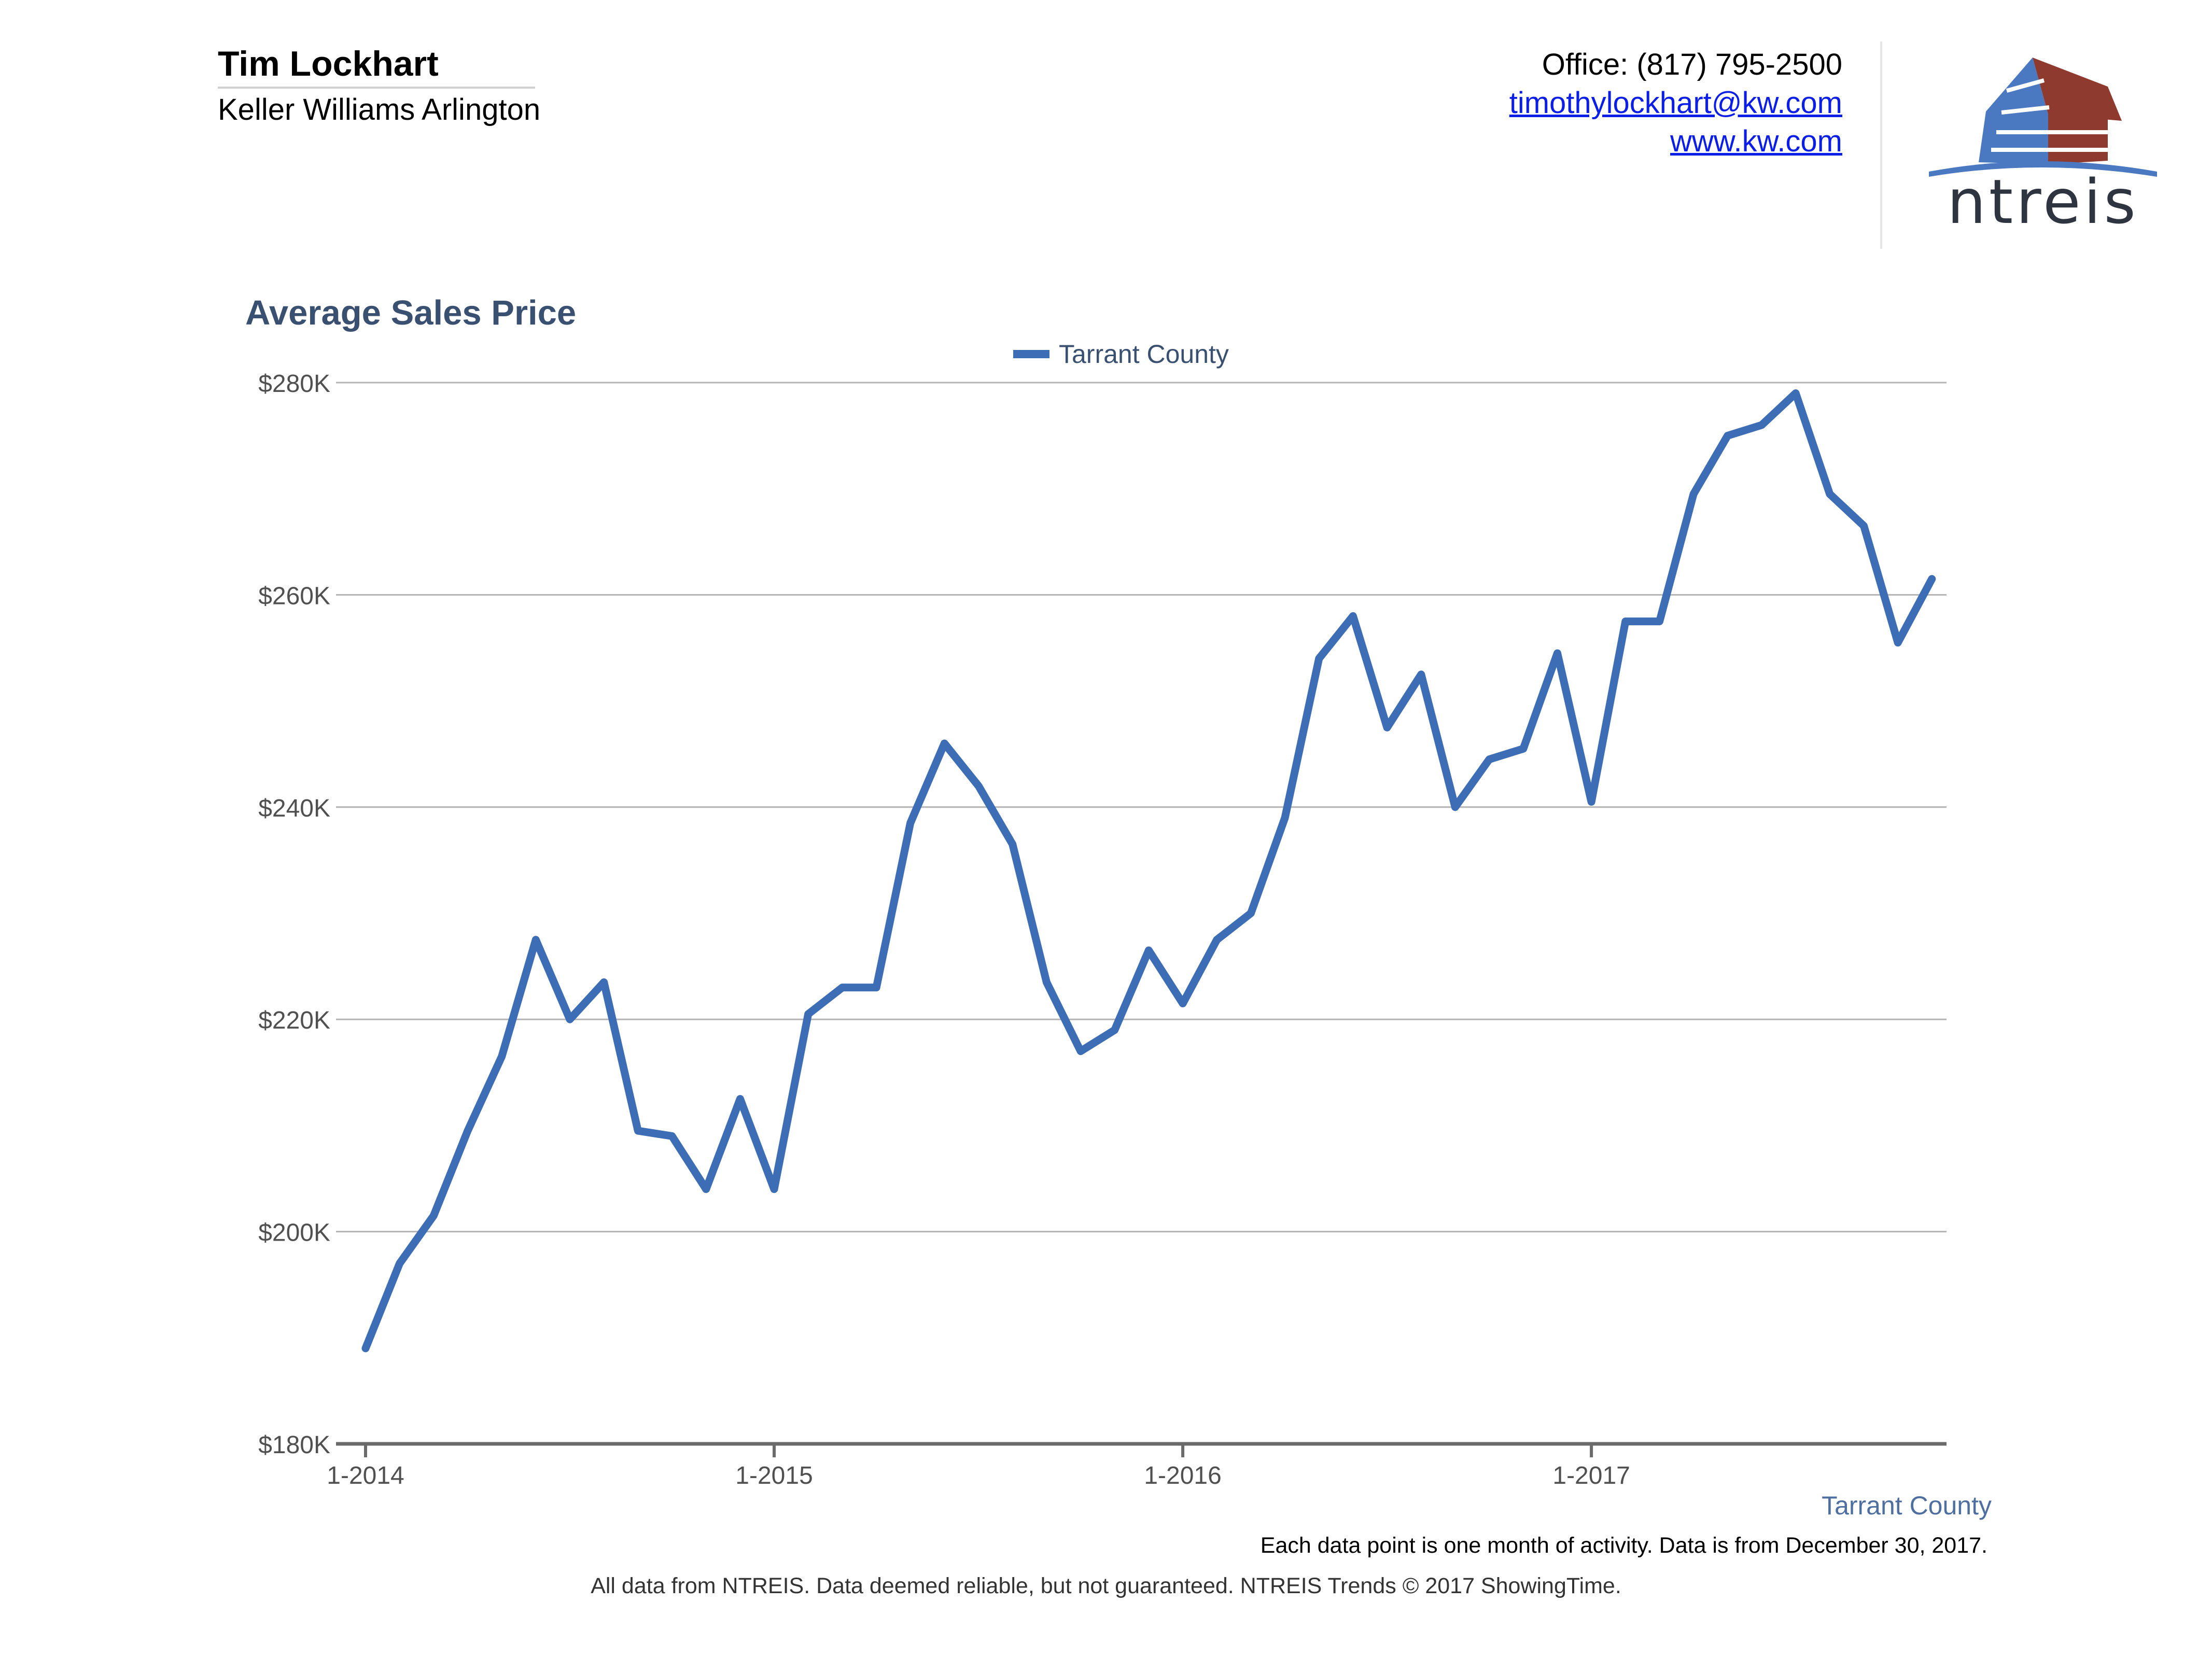 Image resolution: width=2212 pixels, height=1659 pixels. I want to click on ntreis-logo: ntreis, so click(2043, 144).